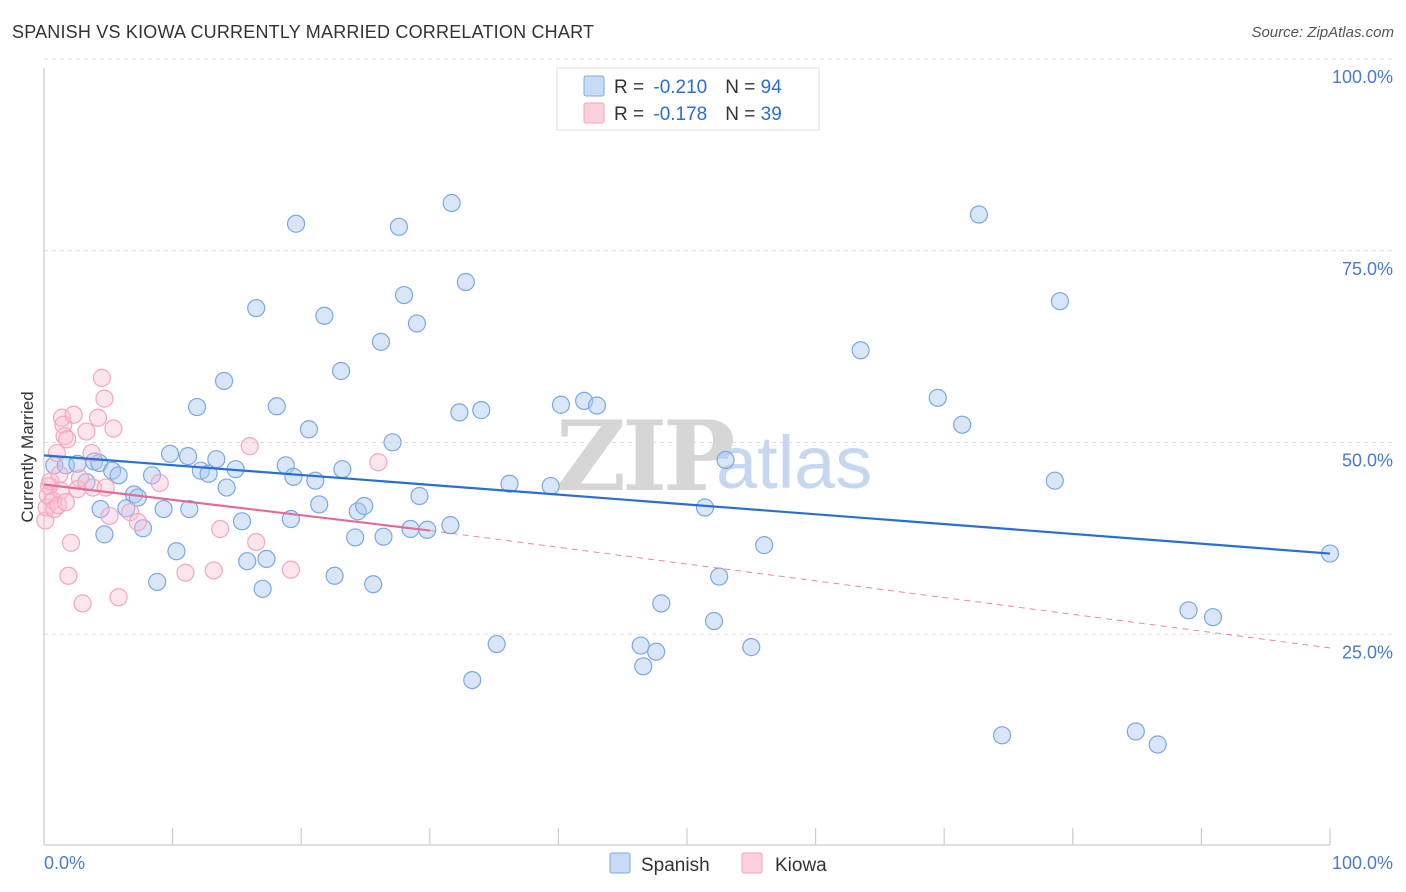 The image size is (1406, 892). I want to click on legend-row-spanish: R = -0.210 N = 94, so click(698, 87).